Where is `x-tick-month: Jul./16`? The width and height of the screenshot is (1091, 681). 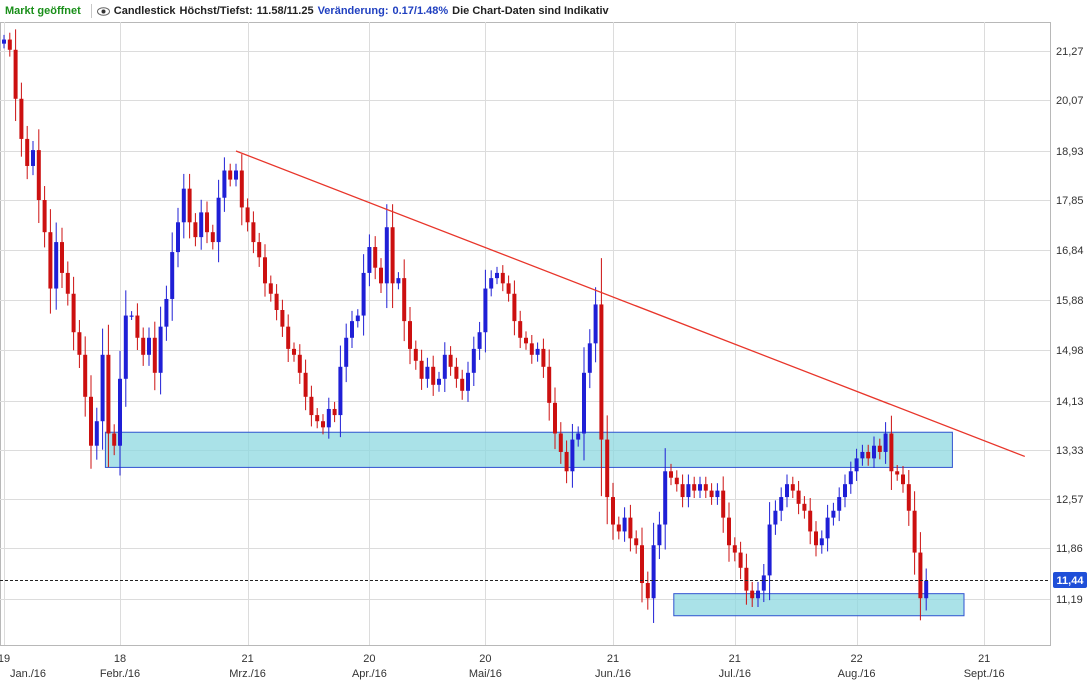
x-tick-month: Jul./16 is located at coordinates (735, 674).